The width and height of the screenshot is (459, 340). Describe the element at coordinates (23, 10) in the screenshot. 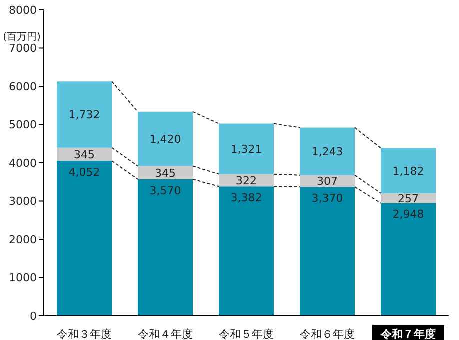

I see `y-tick-label: 8000` at that location.